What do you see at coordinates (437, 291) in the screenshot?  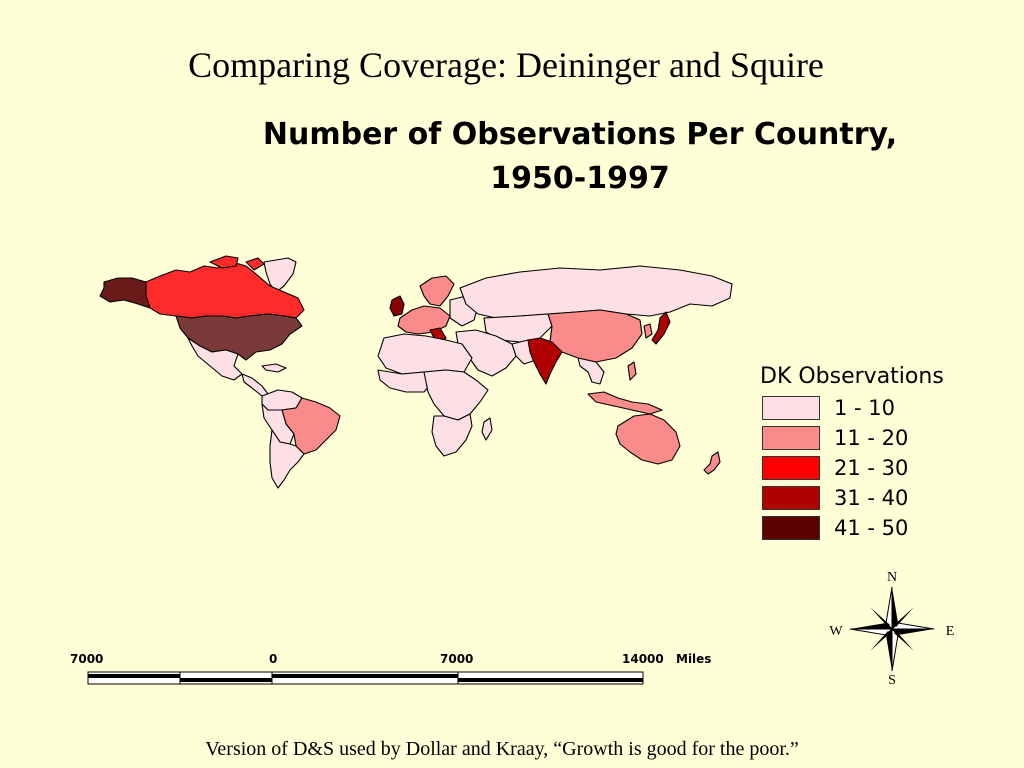 I see `country-scandinavia` at bounding box center [437, 291].